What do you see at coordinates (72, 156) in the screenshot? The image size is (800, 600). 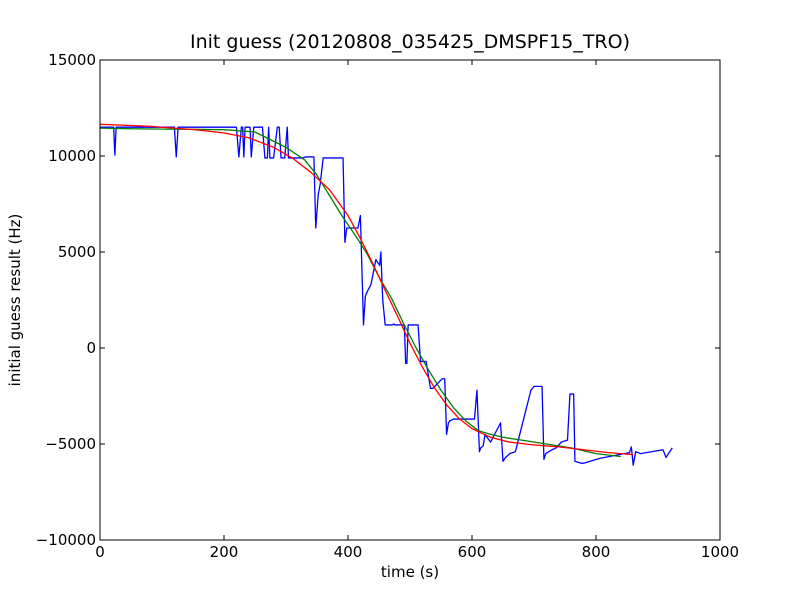 I see `y-tick-label: 10000` at bounding box center [72, 156].